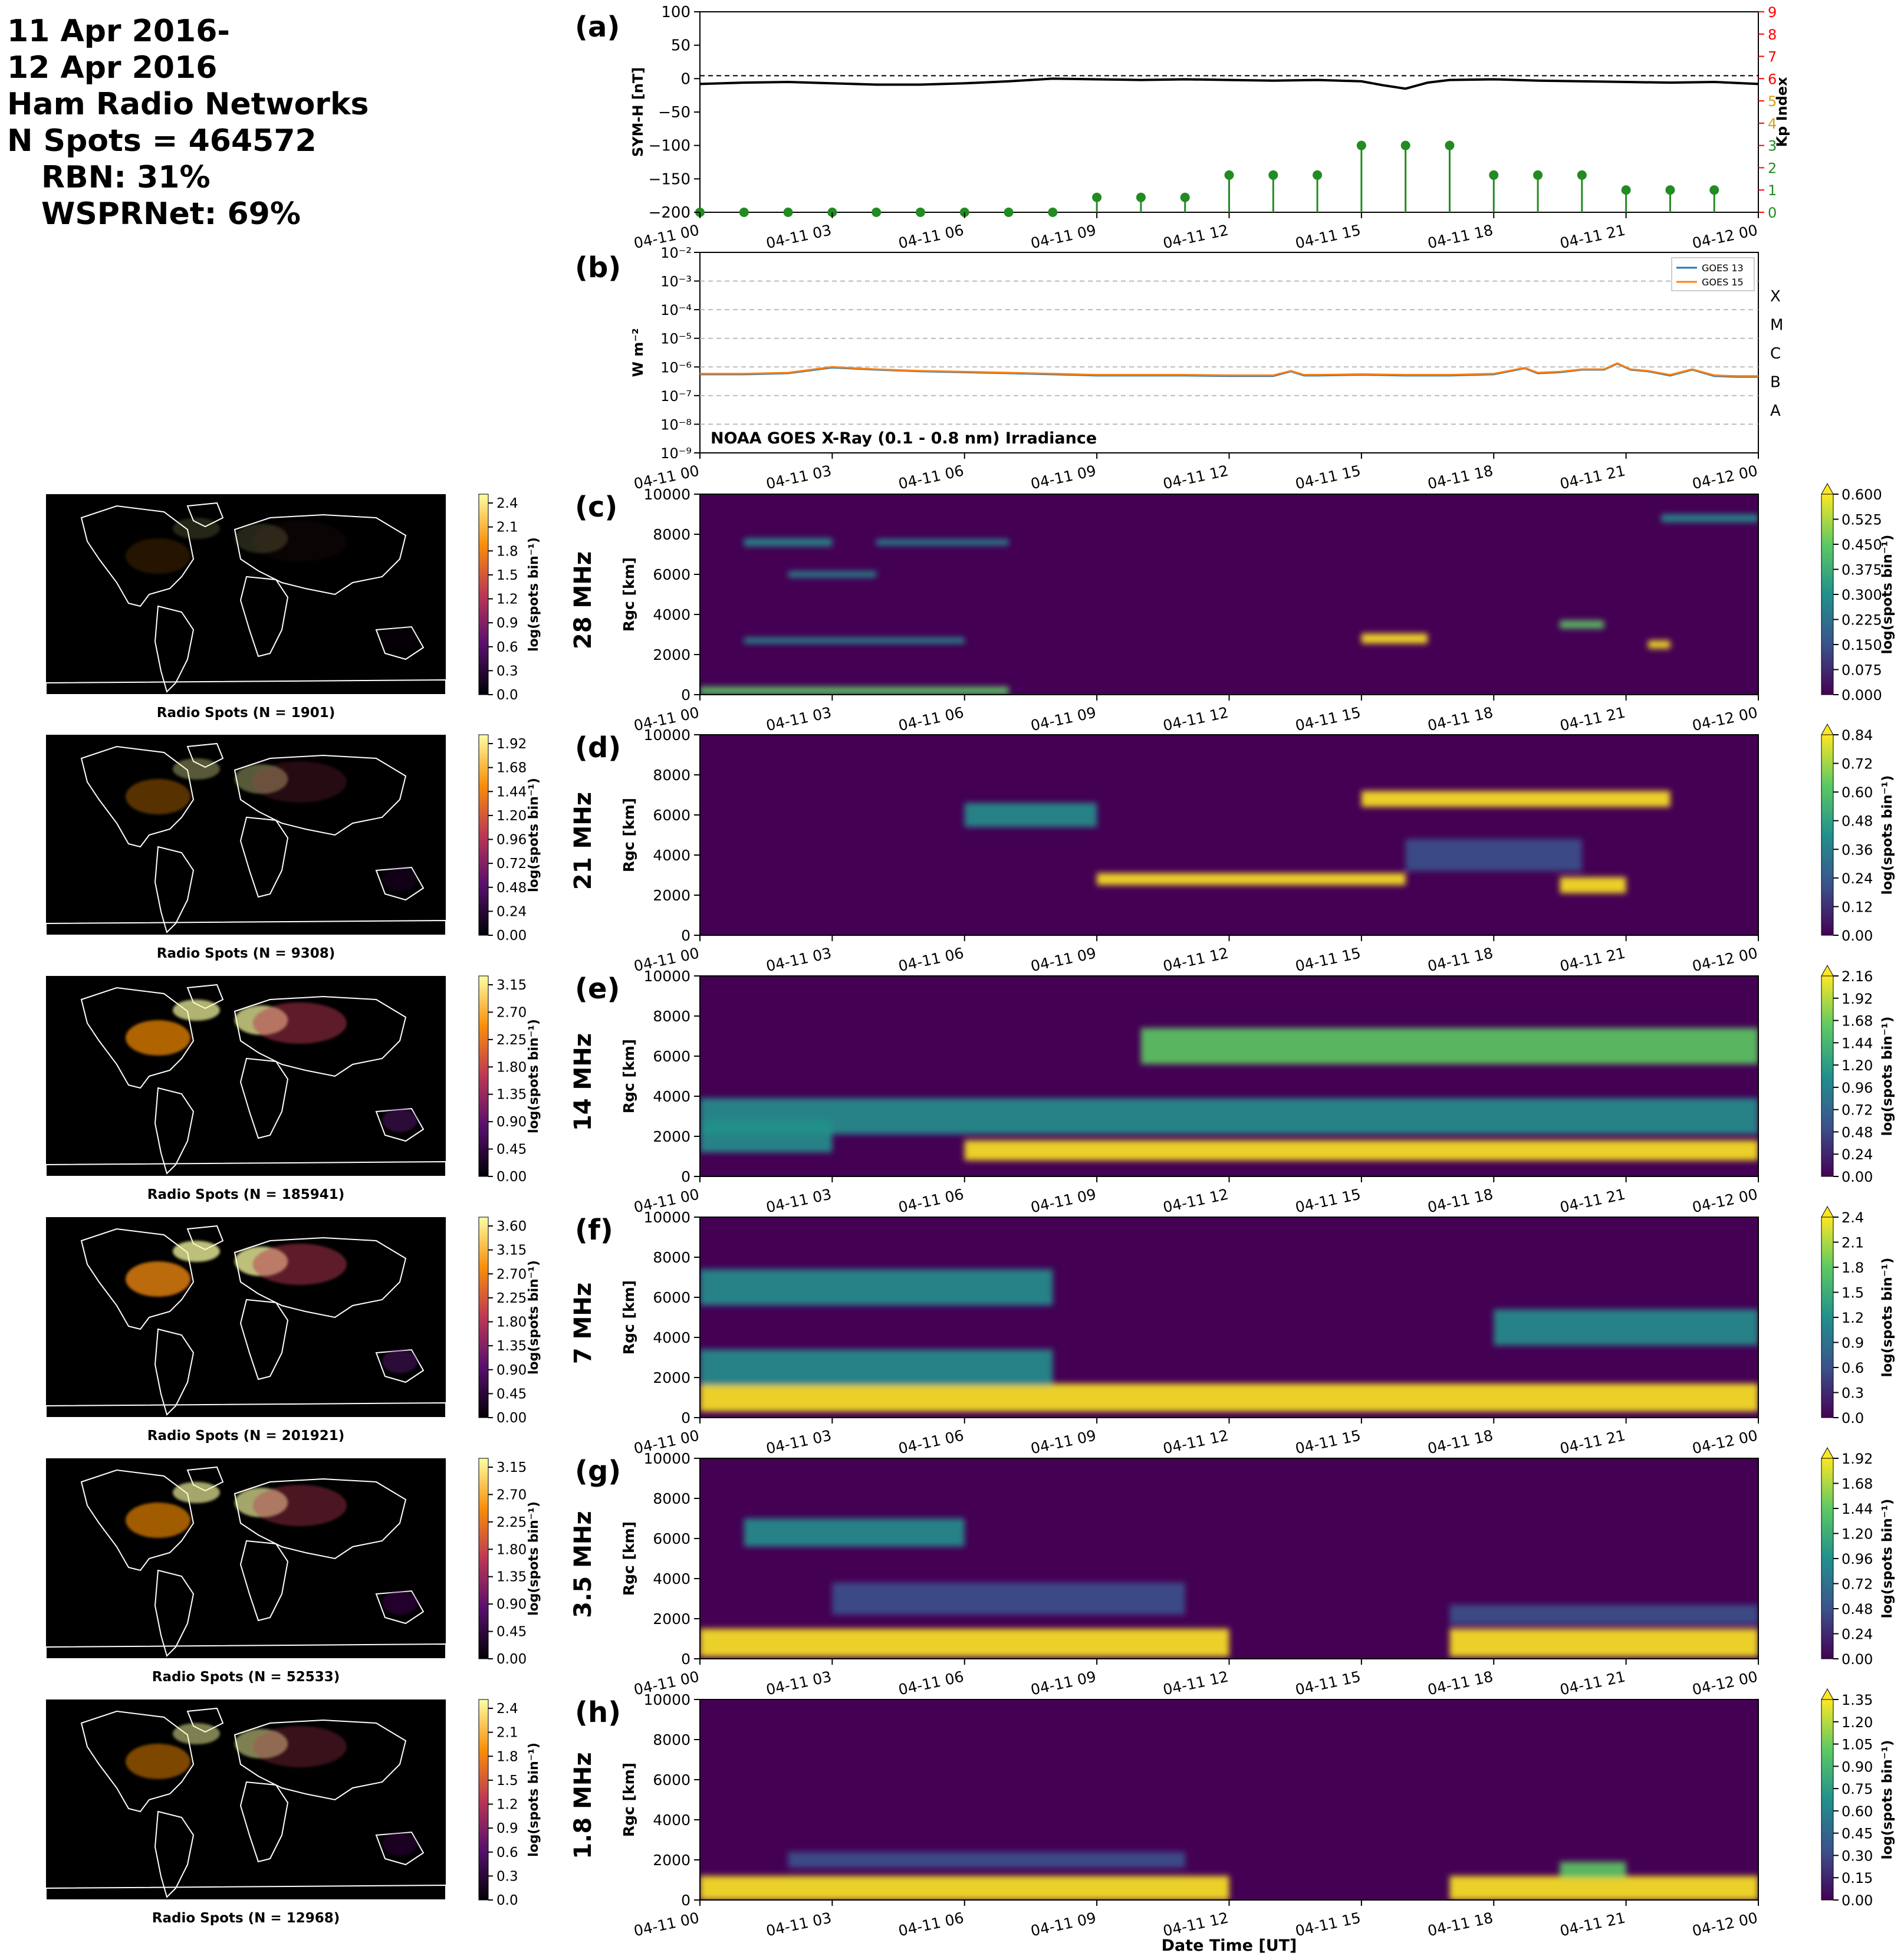  Describe the element at coordinates (931, 237) in the screenshot. I see `panel-a-xtick-label: 04-11 06` at that location.